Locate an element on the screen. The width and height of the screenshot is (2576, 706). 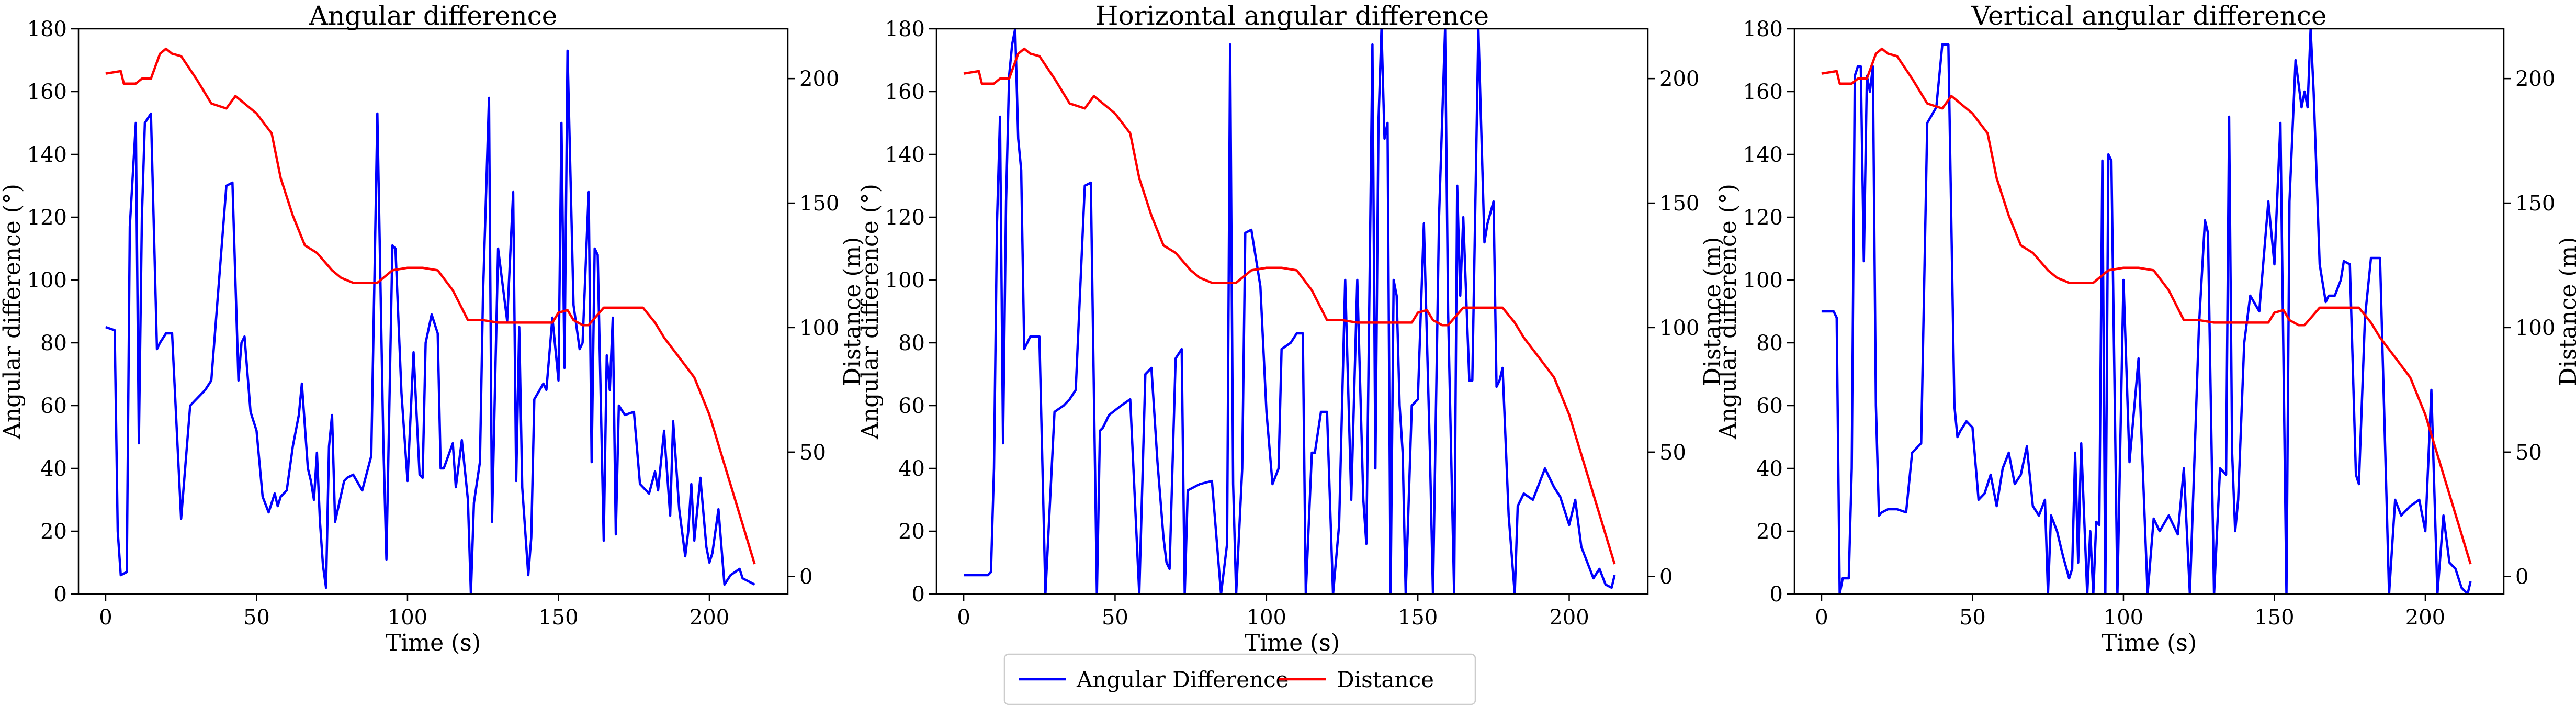
legend: Angular Difference Distance is located at coordinates (1239, 679).